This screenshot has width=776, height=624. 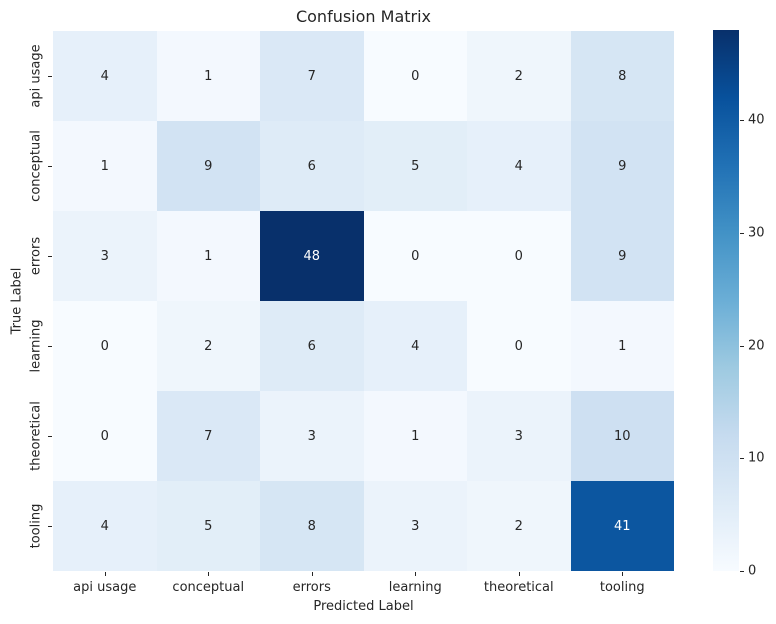 What do you see at coordinates (726, 300) in the screenshot?
I see `colorbar-gradient` at bounding box center [726, 300].